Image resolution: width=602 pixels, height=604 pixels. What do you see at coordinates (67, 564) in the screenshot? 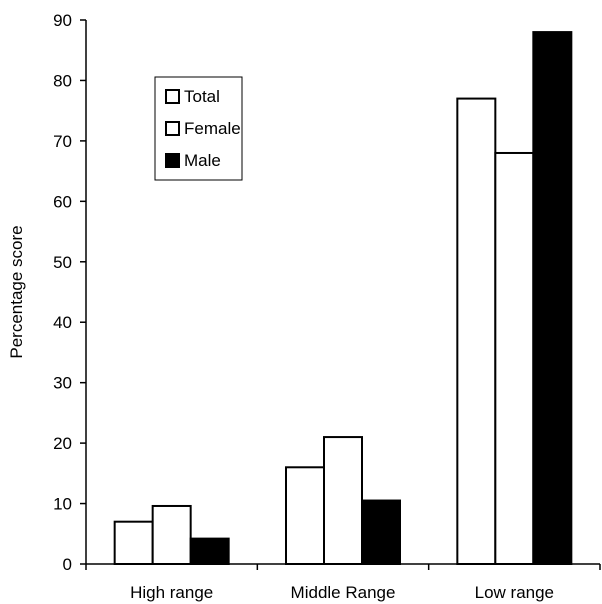
I see `y-tick-label: 0` at bounding box center [67, 564].